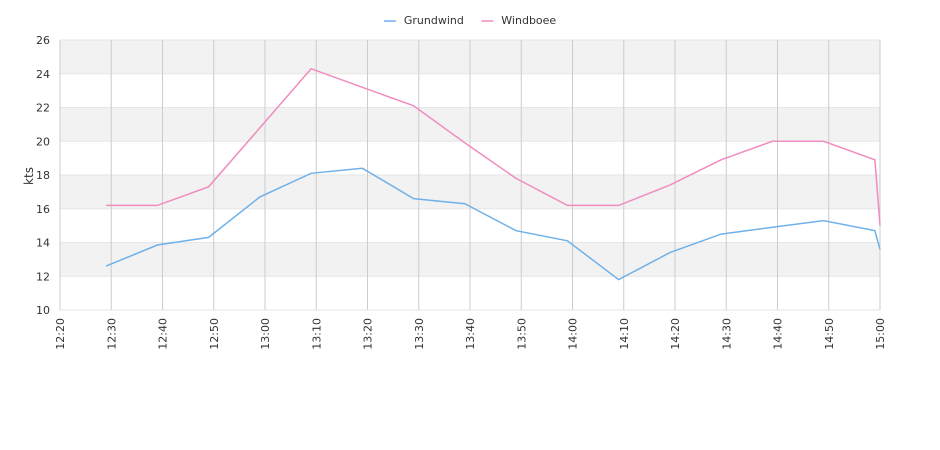 The height and width of the screenshot is (450, 940). I want to click on legend-label: Grundwind, so click(434, 20).